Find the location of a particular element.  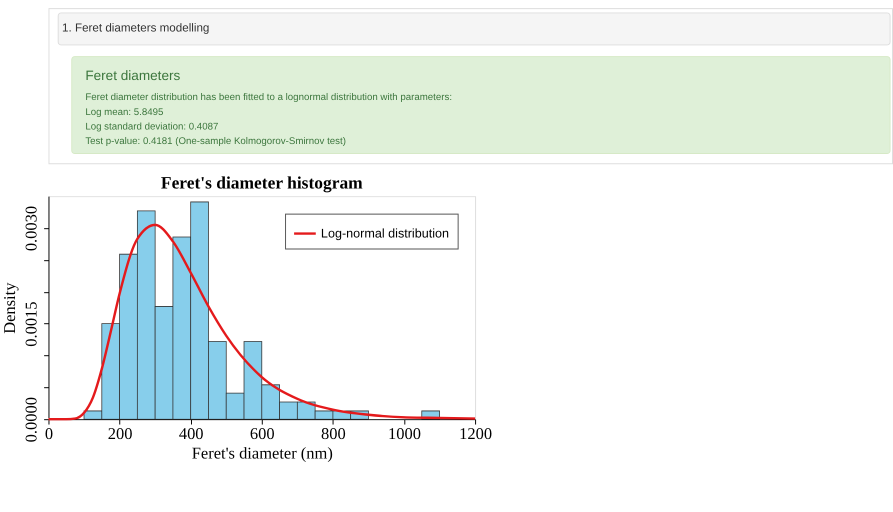

text: 1. Feret diameters modelling is located at coordinates (136, 27).